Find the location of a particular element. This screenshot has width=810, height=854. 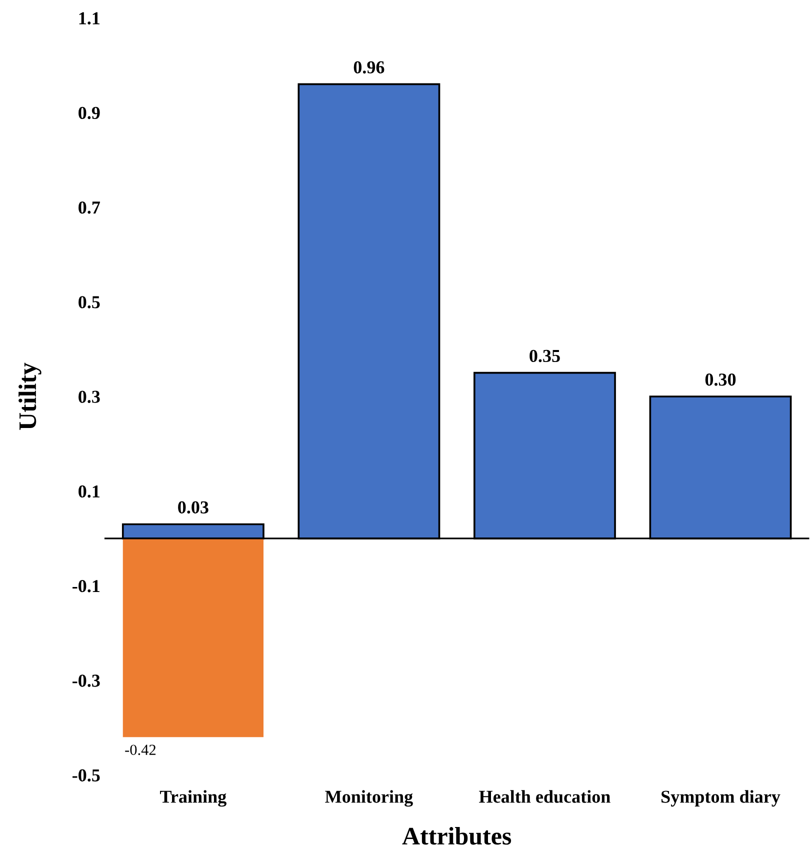

y-tick-label: 1.1 is located at coordinates (89, 18).